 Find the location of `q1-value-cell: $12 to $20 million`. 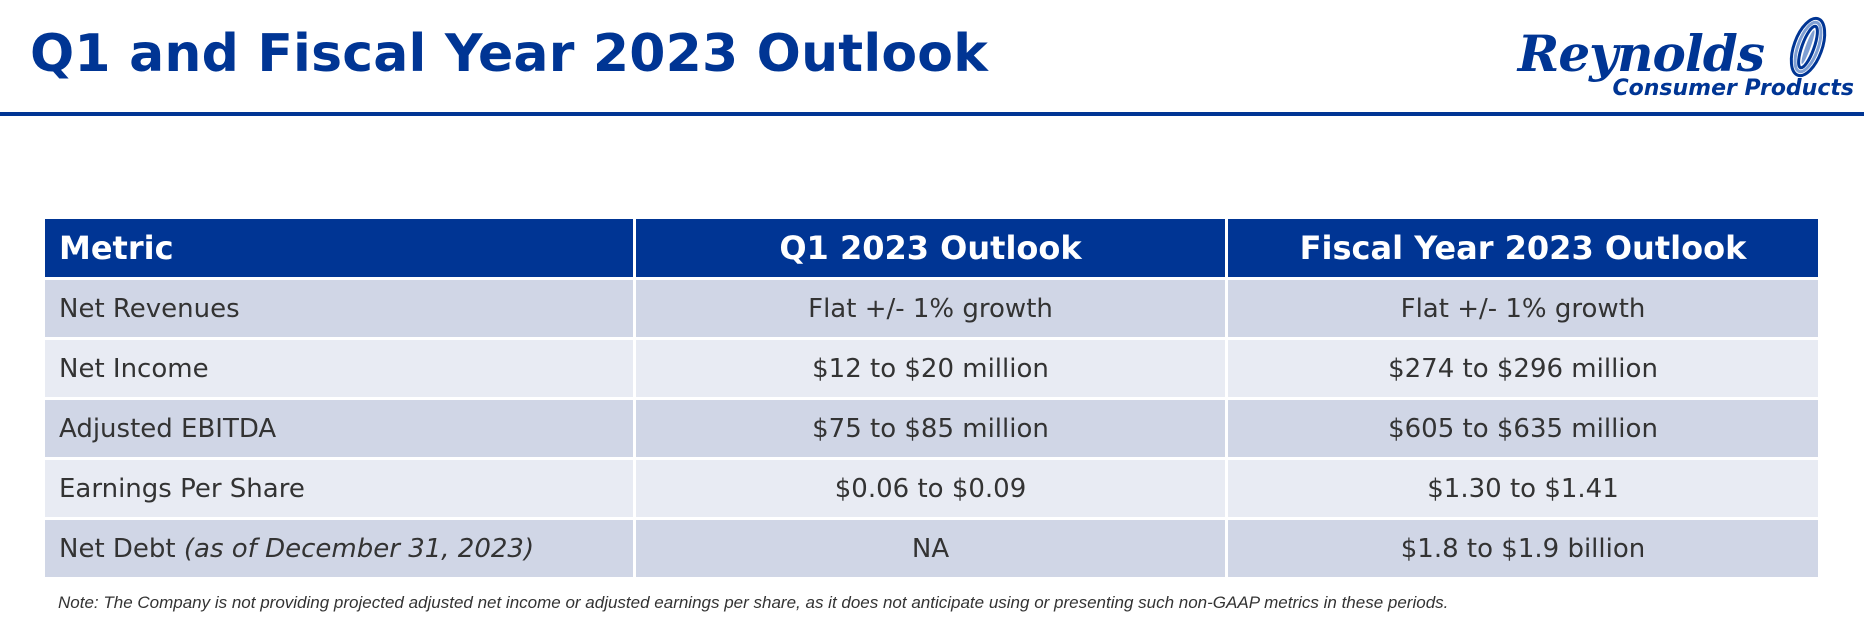

q1-value-cell: $12 to $20 million is located at coordinates (930, 368).